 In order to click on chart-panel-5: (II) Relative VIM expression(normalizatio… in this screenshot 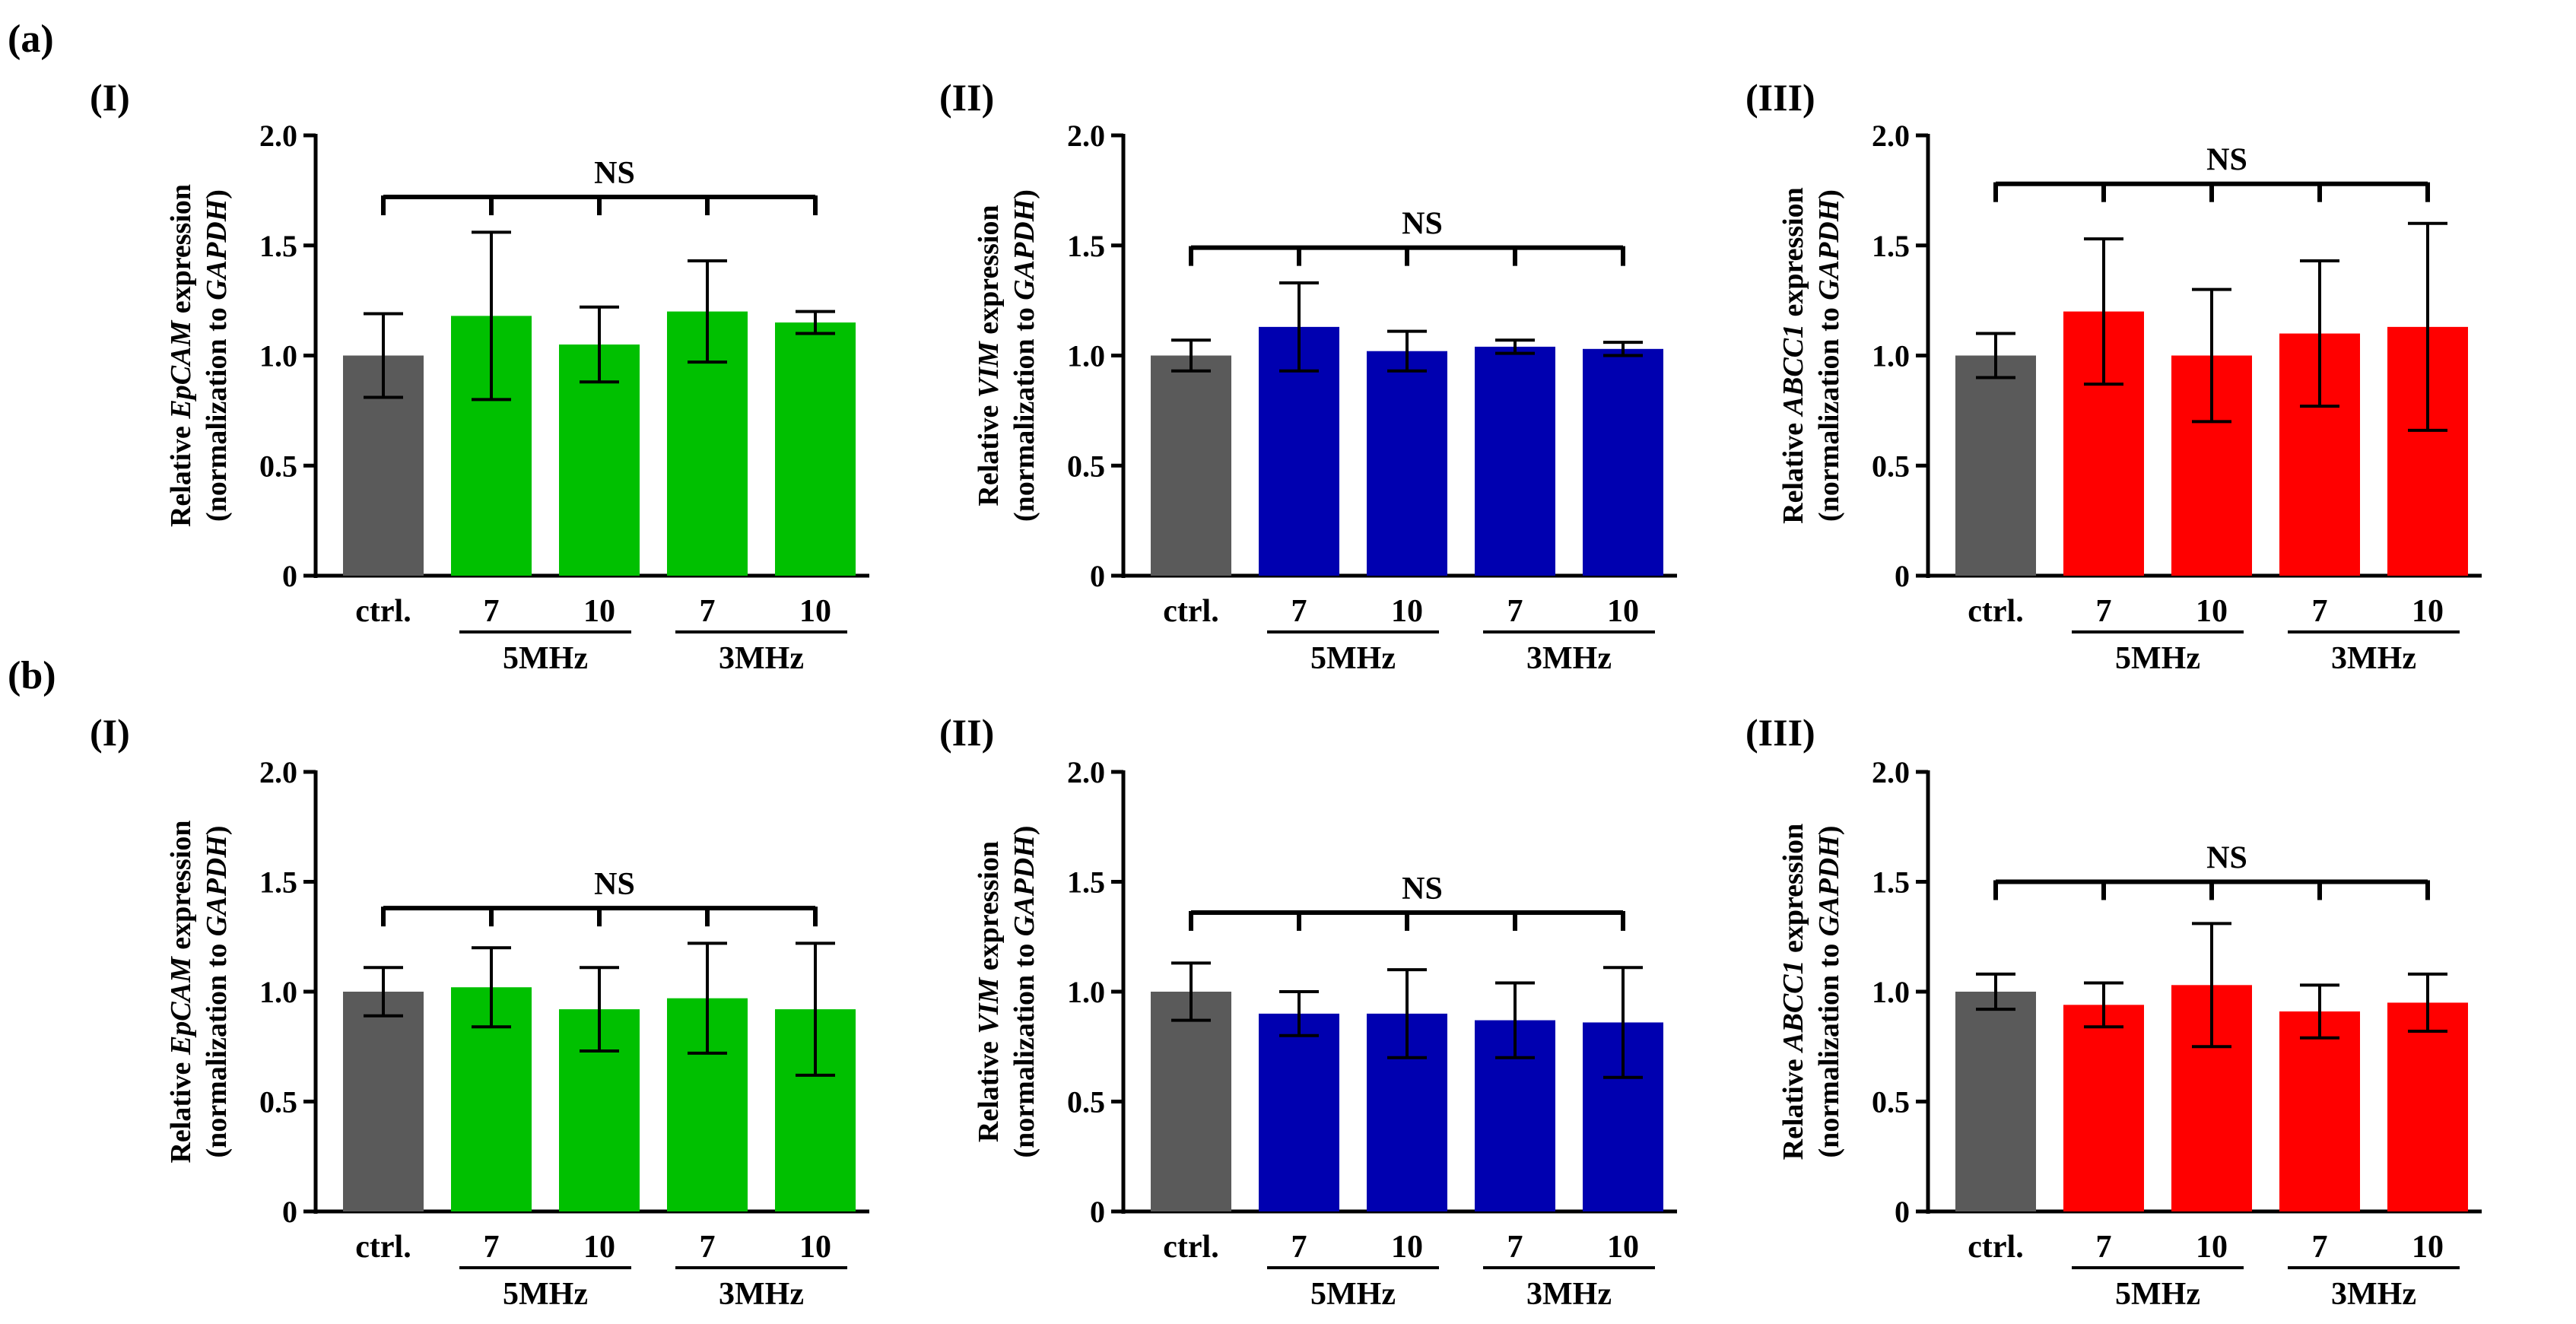, I will do `click(1308, 1011)`.